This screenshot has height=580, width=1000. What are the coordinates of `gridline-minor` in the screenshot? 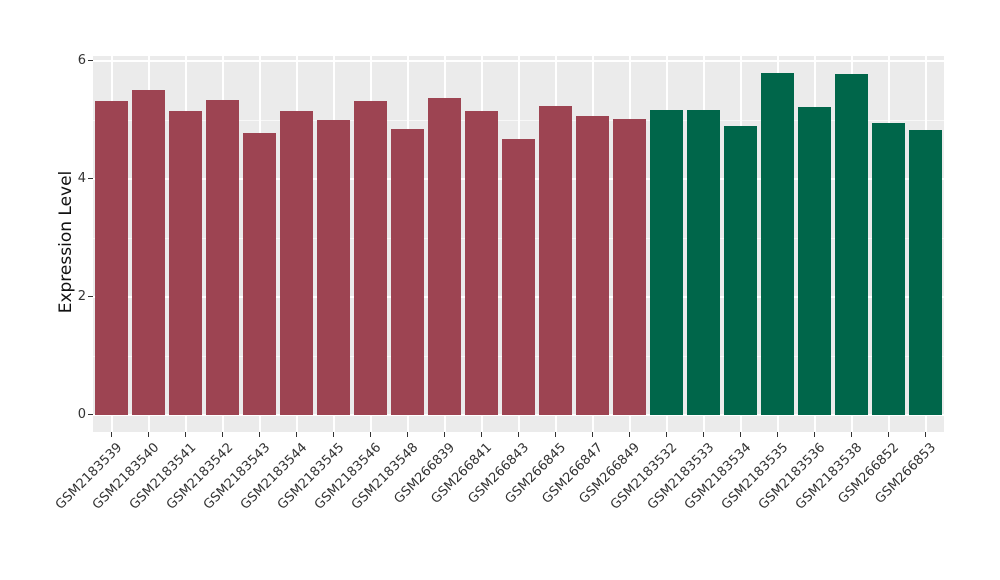 It's located at (518, 120).